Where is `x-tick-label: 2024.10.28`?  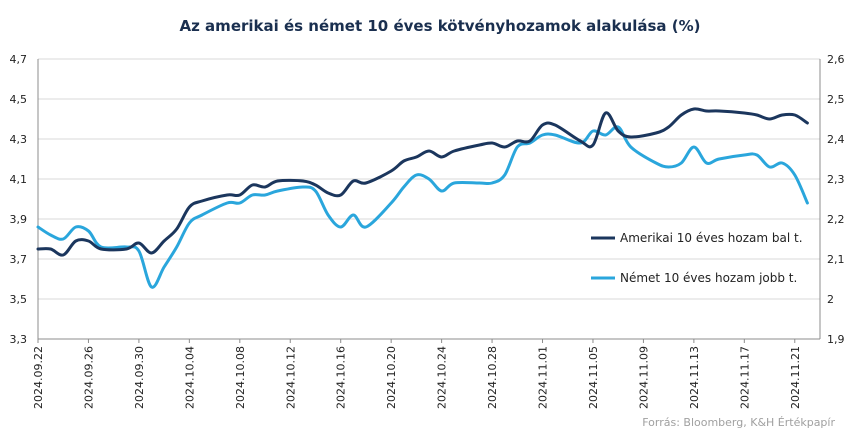
x-tick-label: 2024.10.28 is located at coordinates (492, 377).